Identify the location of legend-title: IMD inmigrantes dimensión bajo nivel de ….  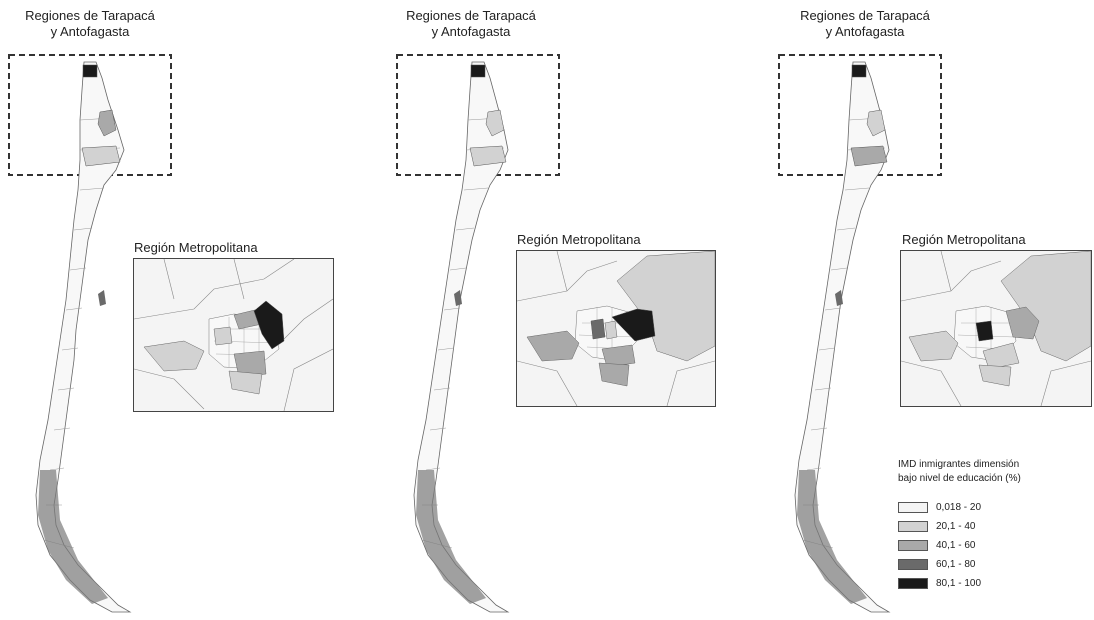
(993, 472).